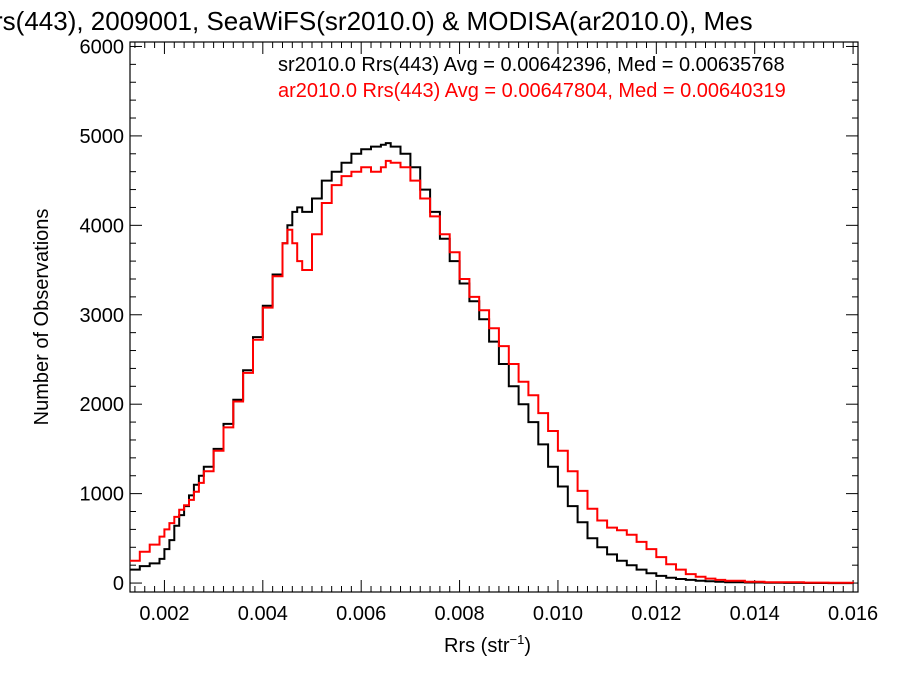 Image resolution: width=900 pixels, height=675 pixels. What do you see at coordinates (102, 47) in the screenshot?
I see `y-tick-label: 6000` at bounding box center [102, 47].